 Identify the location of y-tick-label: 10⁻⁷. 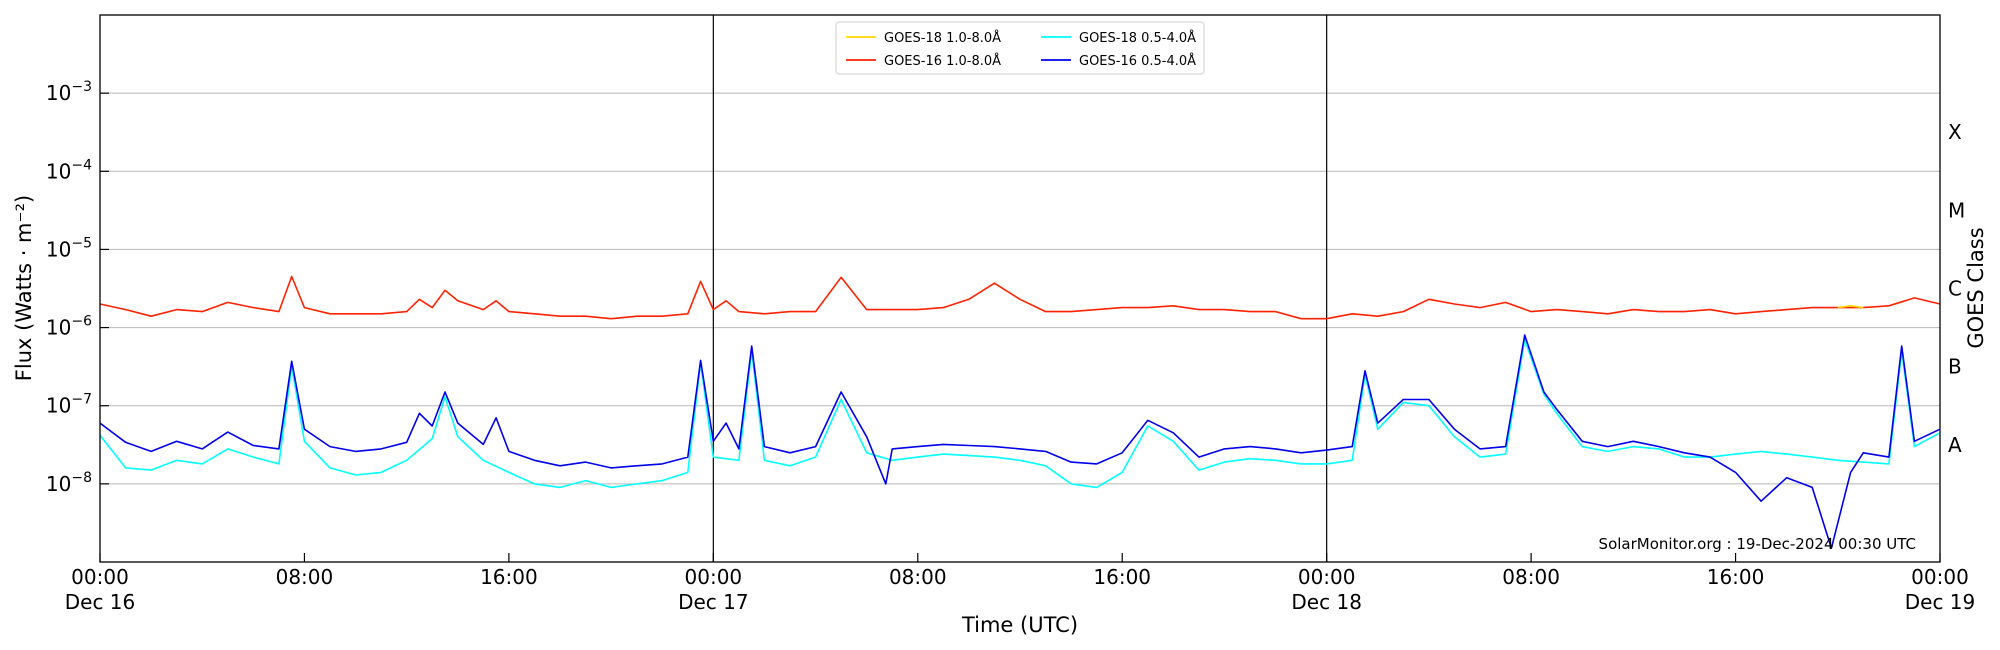
(69, 405).